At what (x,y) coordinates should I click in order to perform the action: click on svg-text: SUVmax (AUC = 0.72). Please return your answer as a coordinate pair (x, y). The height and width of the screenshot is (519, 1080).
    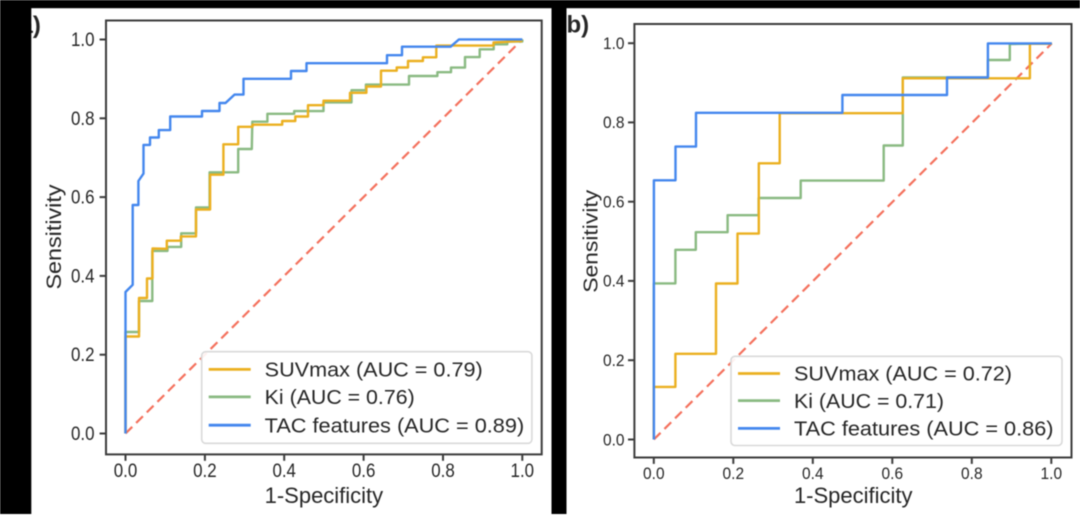
    Looking at the image, I should click on (903, 375).